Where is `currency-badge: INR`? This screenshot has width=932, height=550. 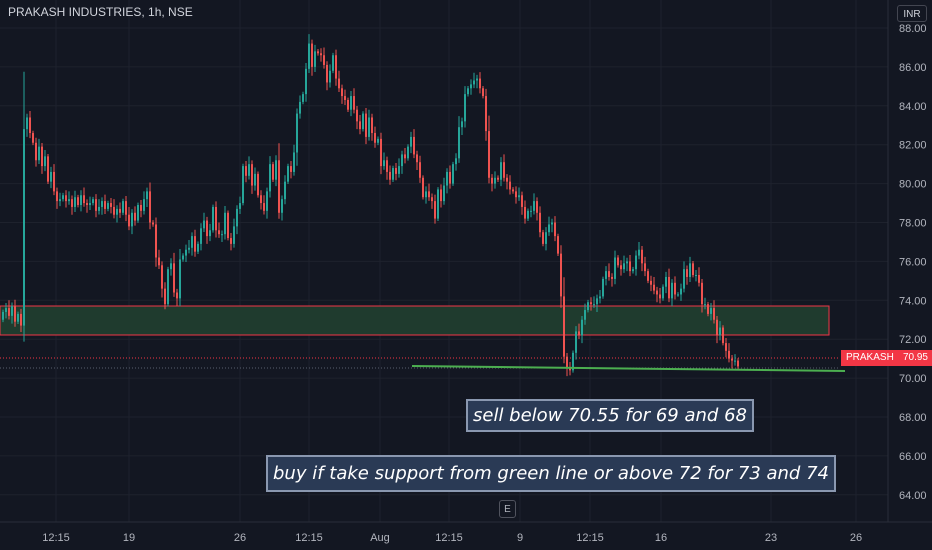
currency-badge: INR is located at coordinates (912, 13).